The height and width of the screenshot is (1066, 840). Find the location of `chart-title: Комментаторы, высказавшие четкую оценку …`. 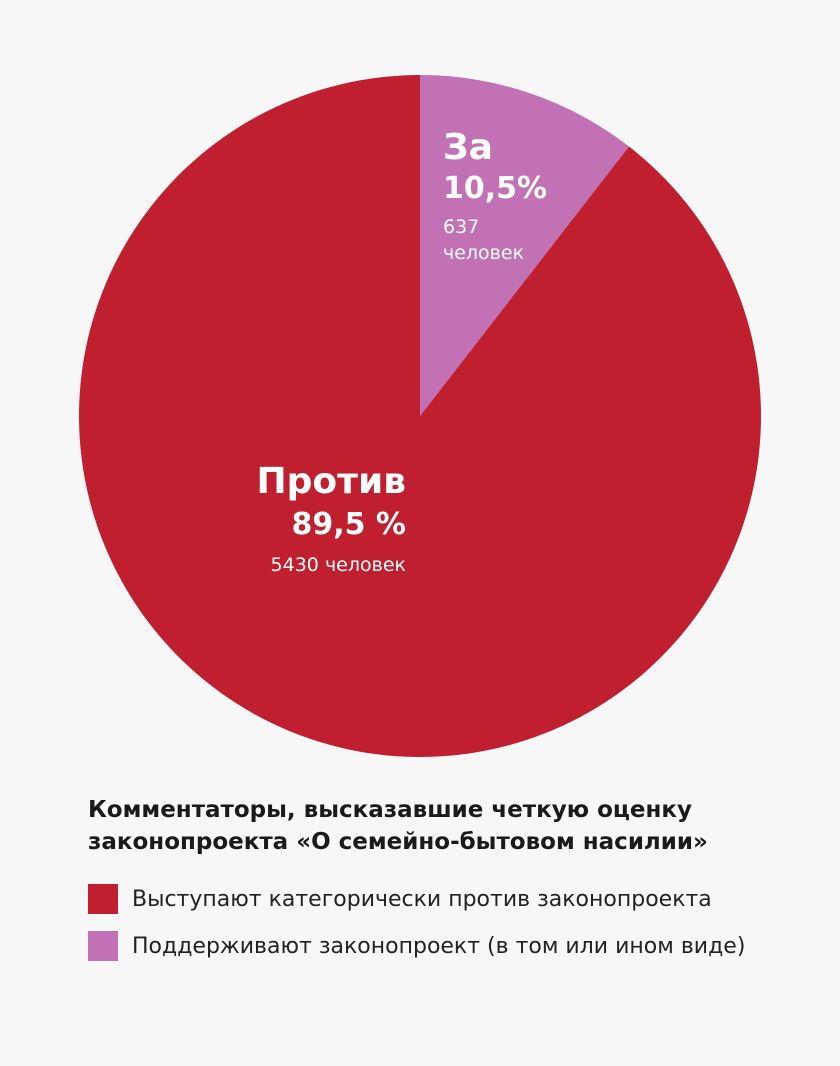

chart-title: Комментаторы, высказавшие четкую оценку … is located at coordinates (398, 826).